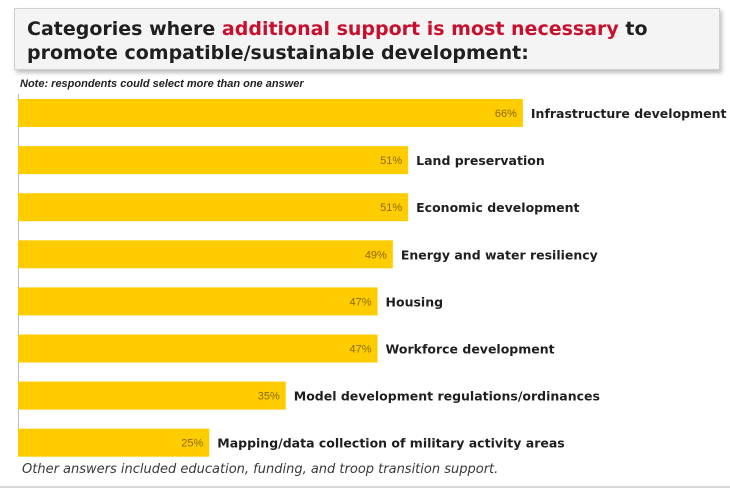  What do you see at coordinates (470, 349) in the screenshot?
I see `category-label-6: Workforce development` at bounding box center [470, 349].